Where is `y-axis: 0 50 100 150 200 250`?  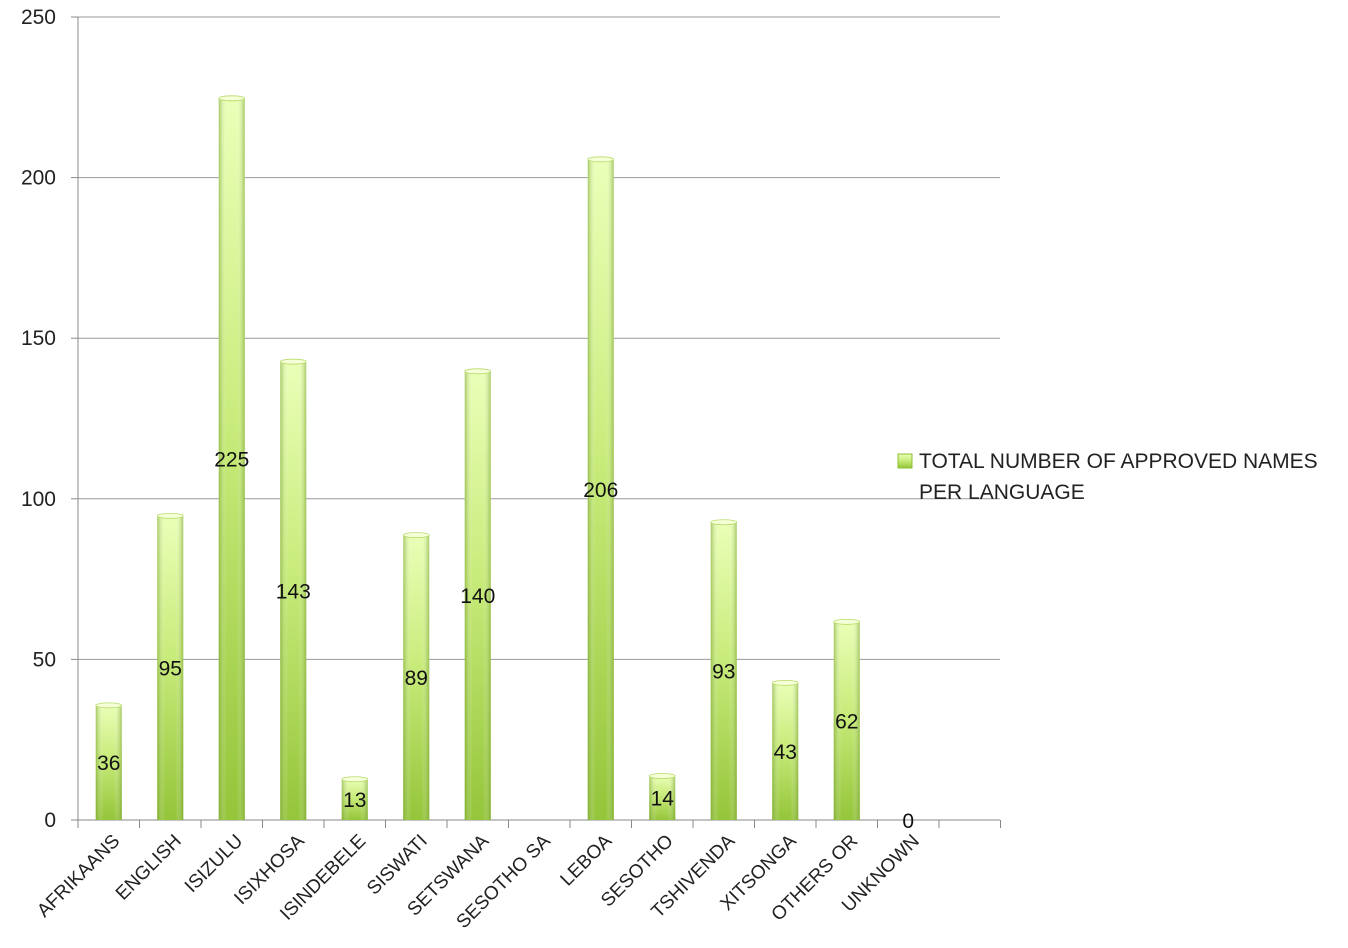
y-axis: 0 50 100 150 200 250 is located at coordinates (50, 419).